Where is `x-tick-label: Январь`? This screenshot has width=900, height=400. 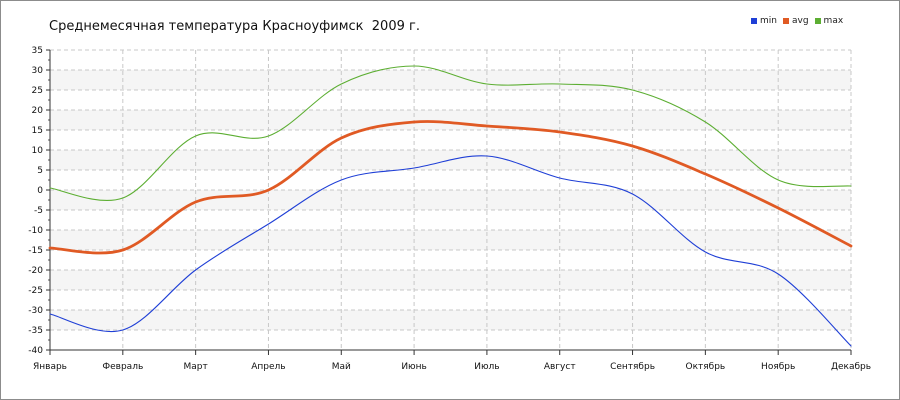 x-tick-label: Январь is located at coordinates (50, 367).